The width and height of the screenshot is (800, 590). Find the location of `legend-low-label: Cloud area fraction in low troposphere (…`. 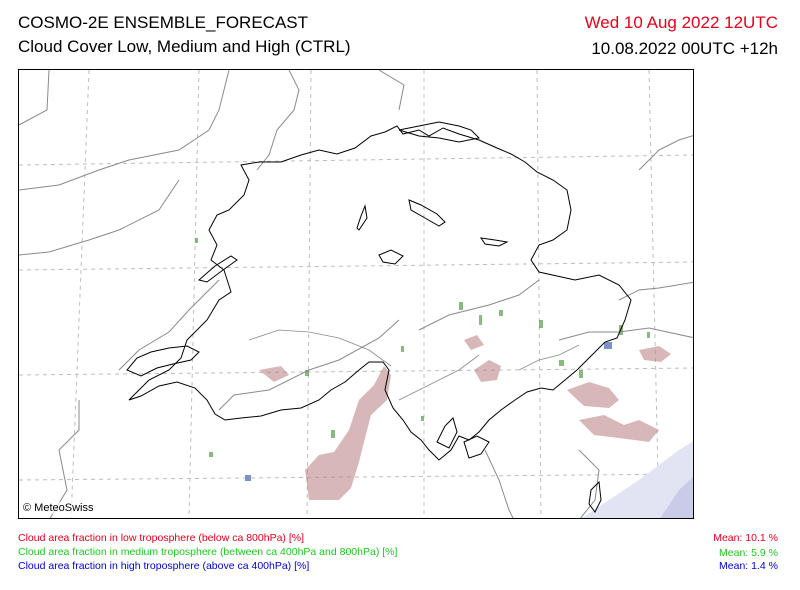

legend-low-label: Cloud area fraction in low troposphere (… is located at coordinates (161, 538).